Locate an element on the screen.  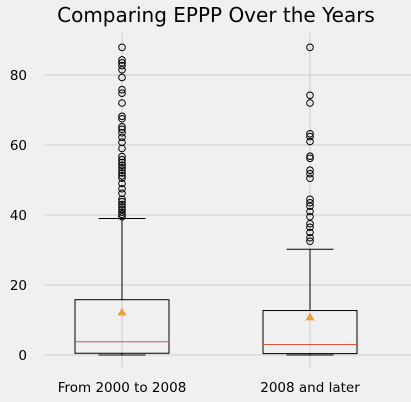
x-tick-label: From 2000 to 2008 is located at coordinates (122, 388).